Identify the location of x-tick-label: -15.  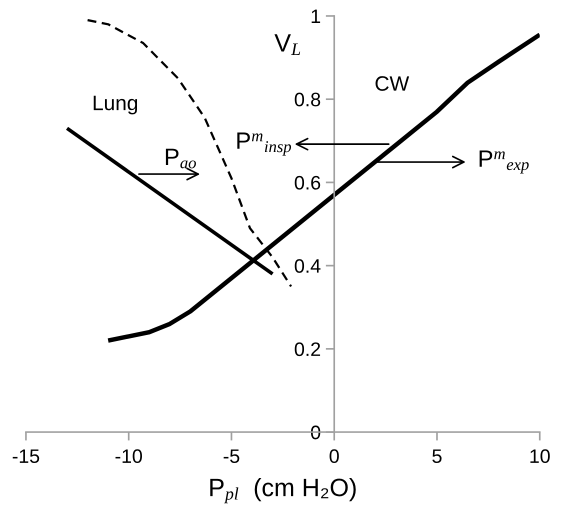
(26, 456).